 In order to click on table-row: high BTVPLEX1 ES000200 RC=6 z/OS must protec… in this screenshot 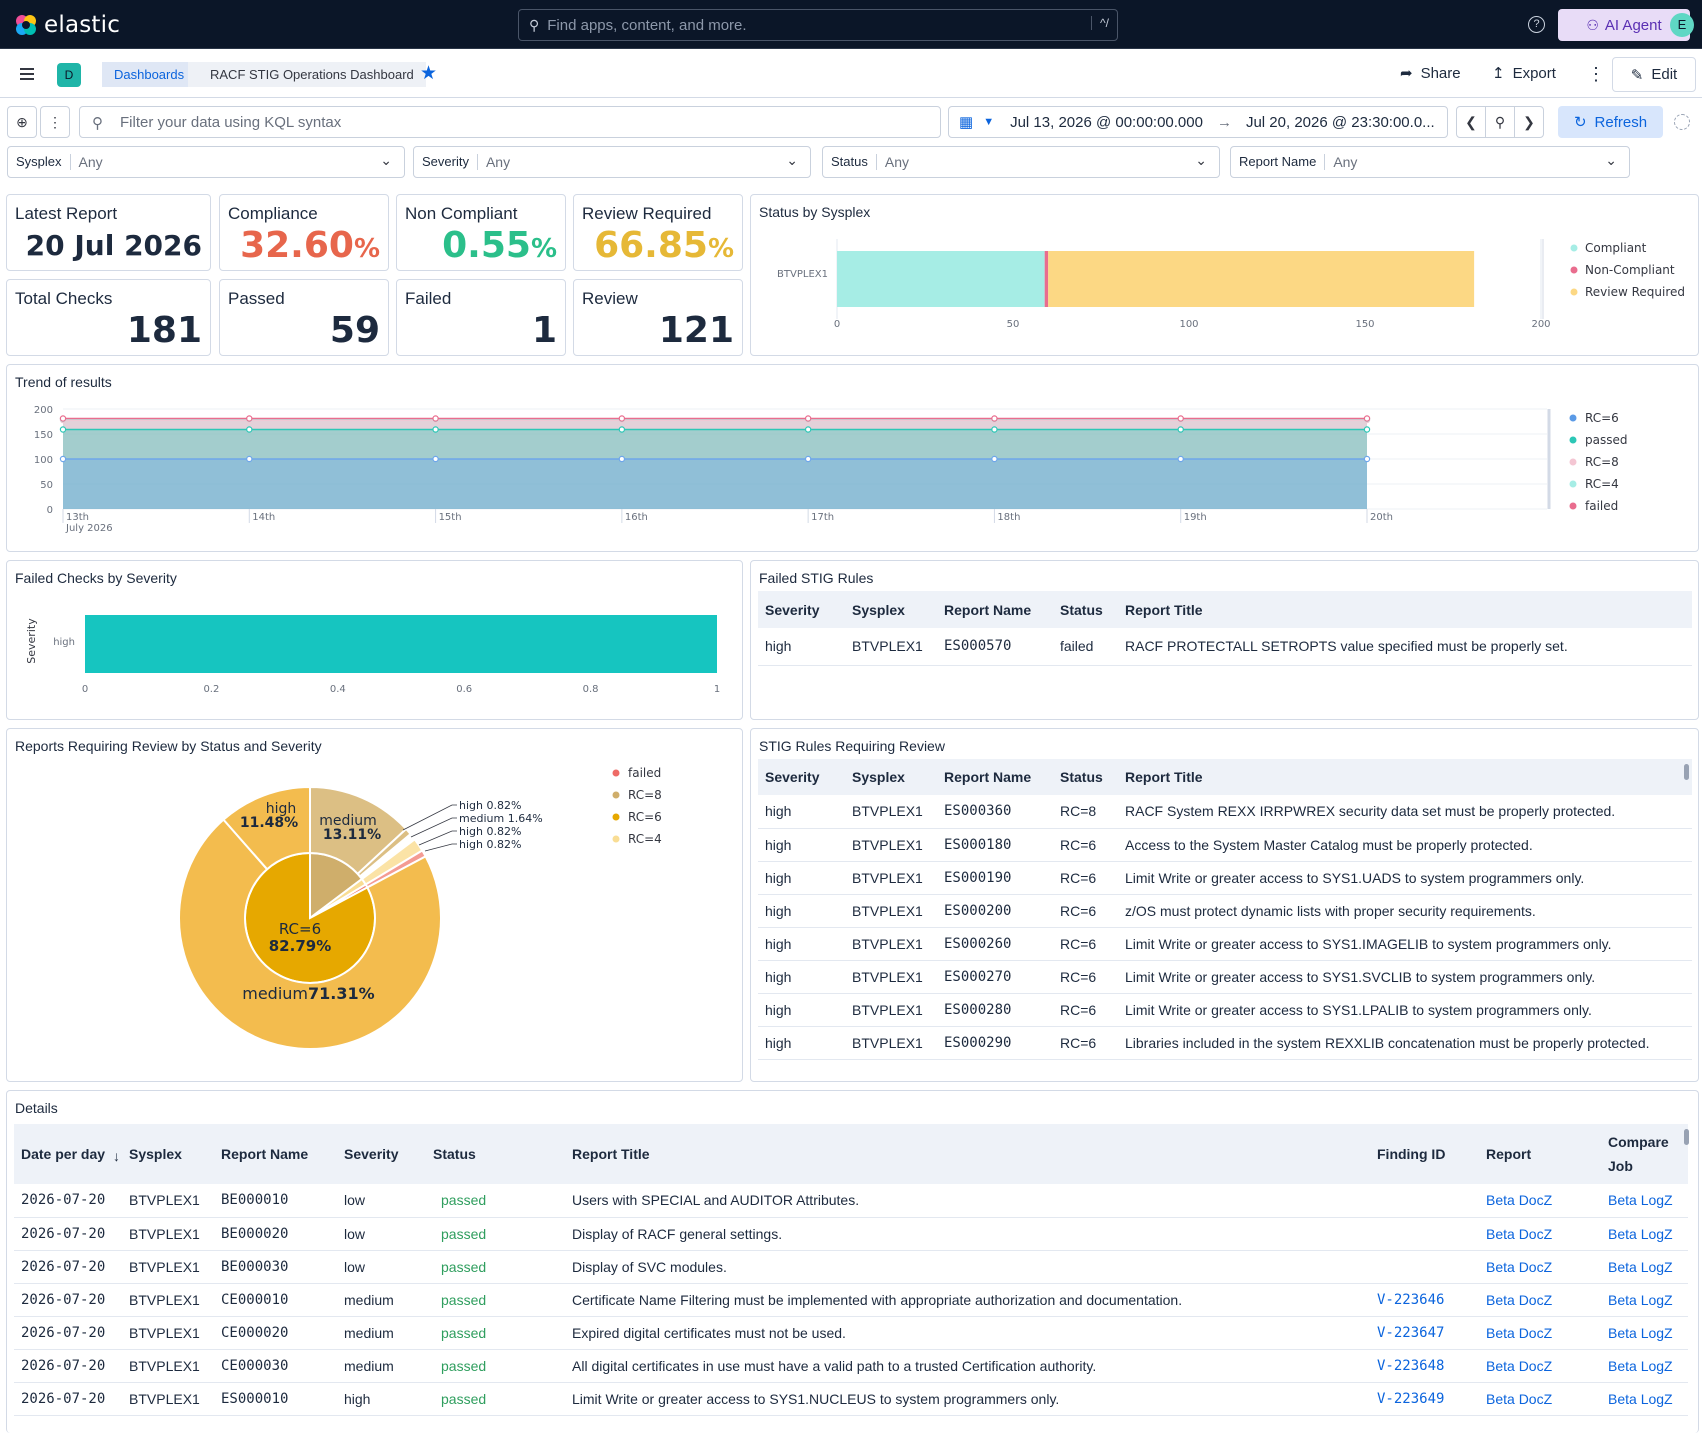, I will do `click(1225, 911)`.